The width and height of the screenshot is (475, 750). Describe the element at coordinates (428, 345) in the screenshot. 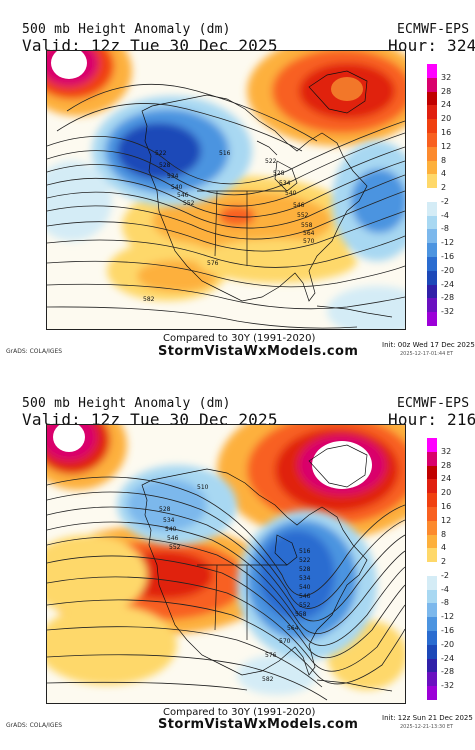

I see `init-time: Init: 00z Wed 17 Dec 2025` at that location.